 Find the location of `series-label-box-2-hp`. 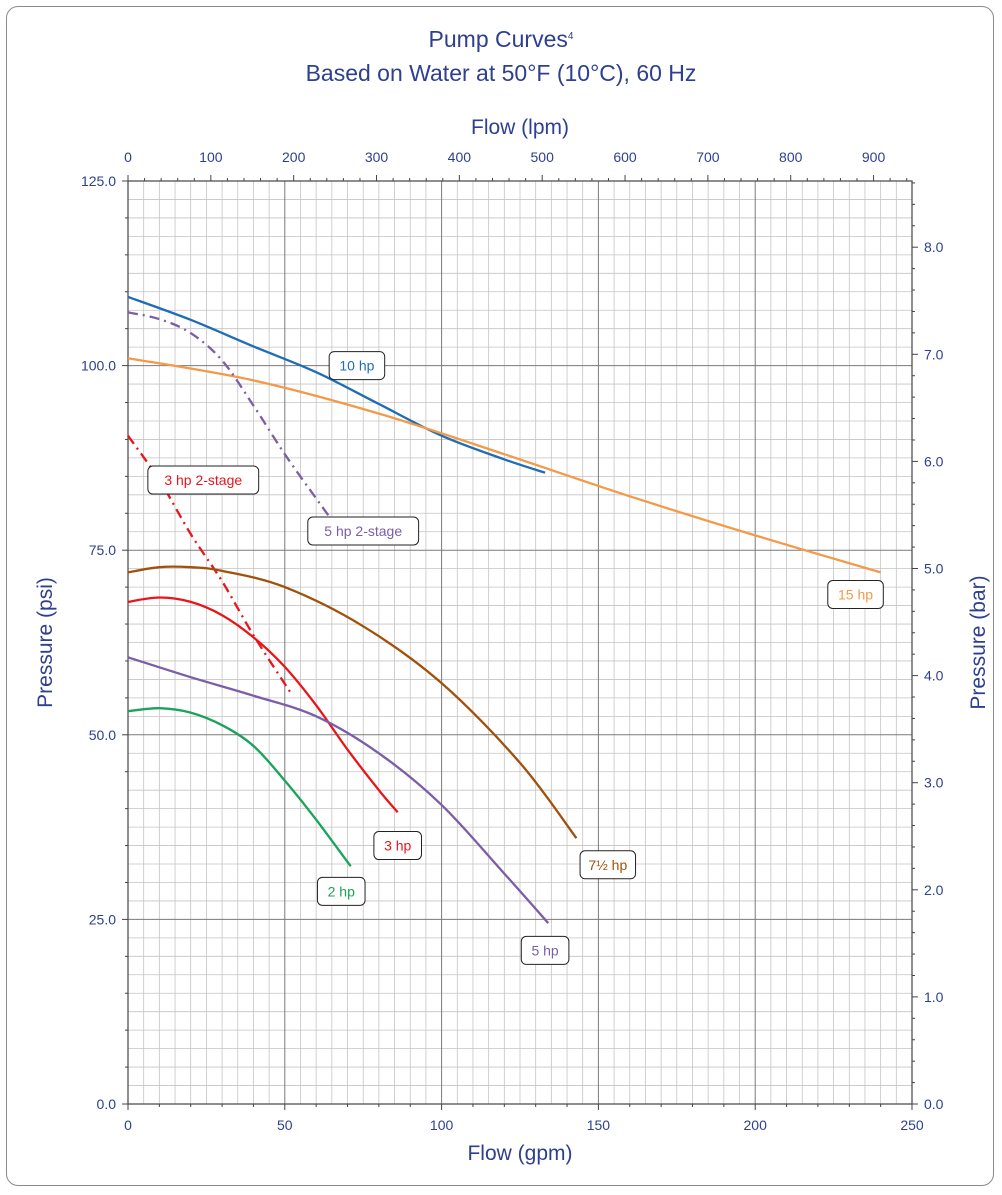

series-label-box-2-hp is located at coordinates (341, 891).